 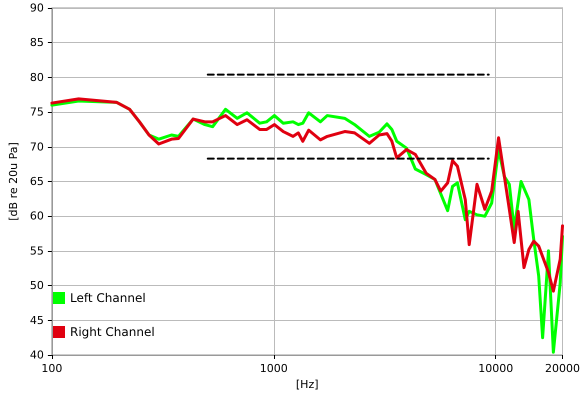 What do you see at coordinates (37, 147) in the screenshot?
I see `y-tick-label: 70` at bounding box center [37, 147].